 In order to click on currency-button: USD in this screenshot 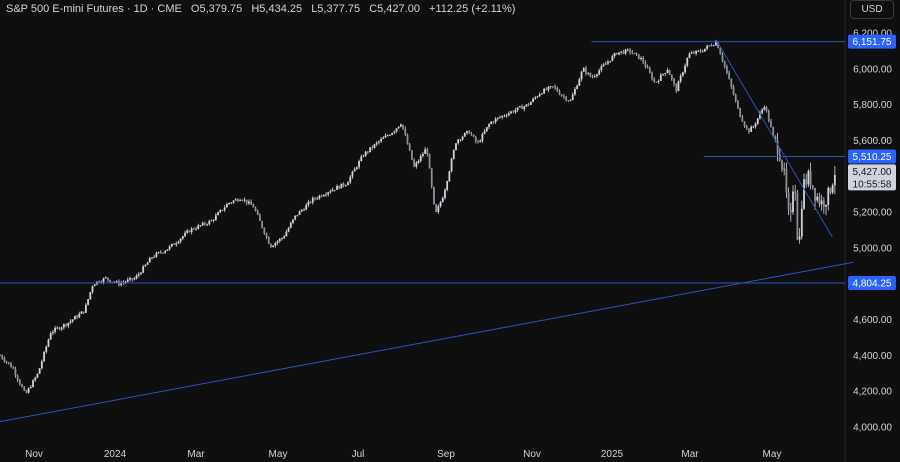, I will do `click(872, 9)`.